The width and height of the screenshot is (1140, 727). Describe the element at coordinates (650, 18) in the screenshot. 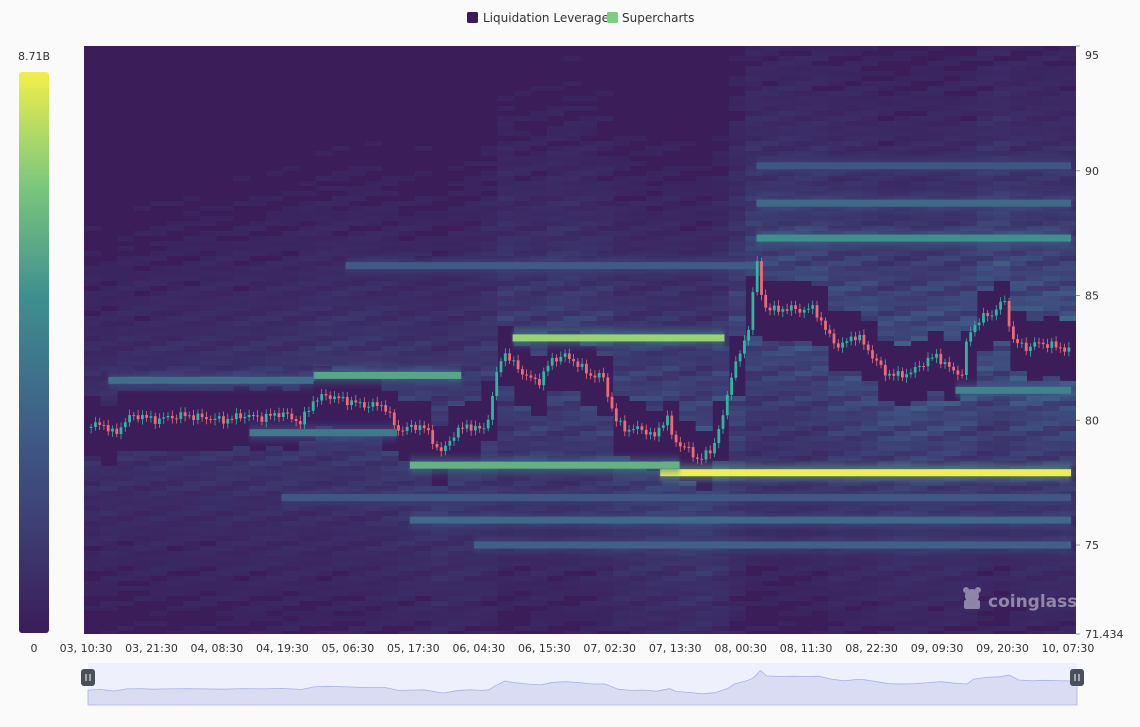

I see `legend-item-supercharts: Supercharts` at that location.